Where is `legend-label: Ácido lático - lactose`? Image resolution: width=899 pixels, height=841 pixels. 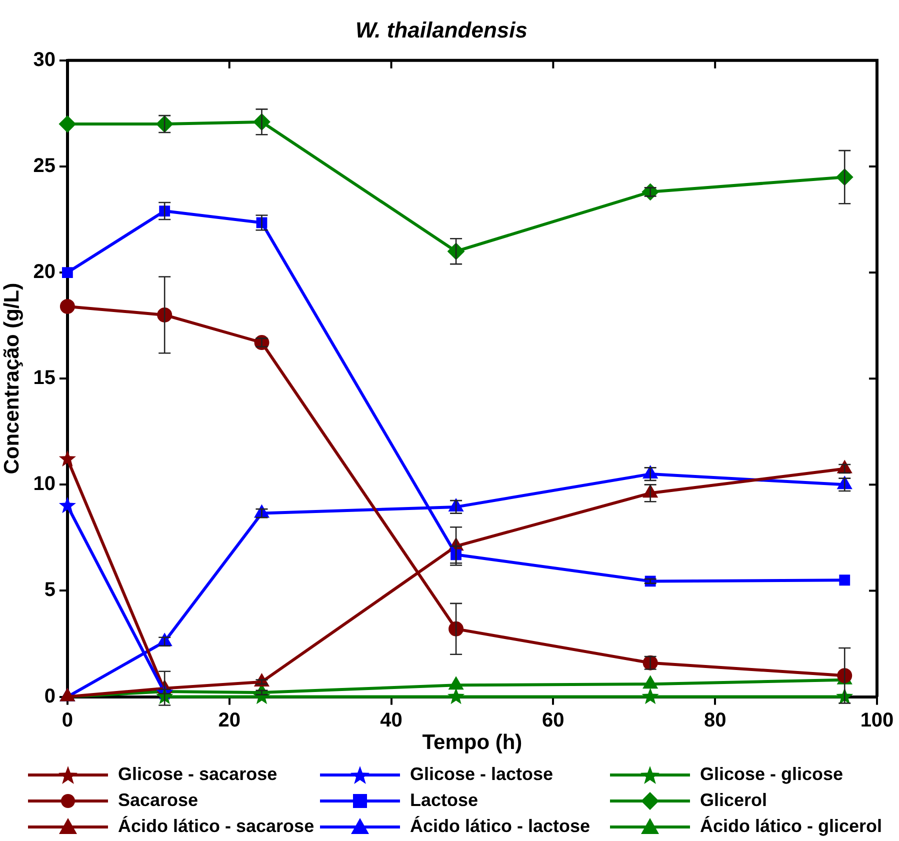 legend-label: Ácido lático - lactose is located at coordinates (500, 826).